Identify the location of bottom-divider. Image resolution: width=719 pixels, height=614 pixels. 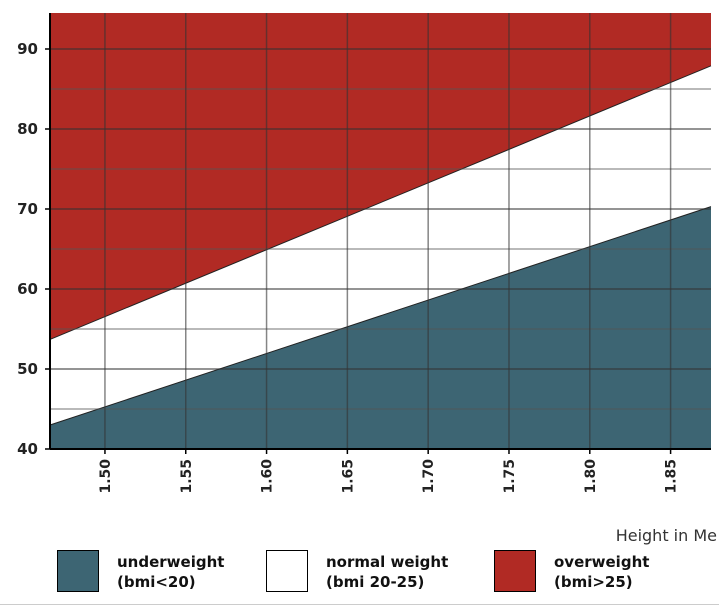
(359, 604).